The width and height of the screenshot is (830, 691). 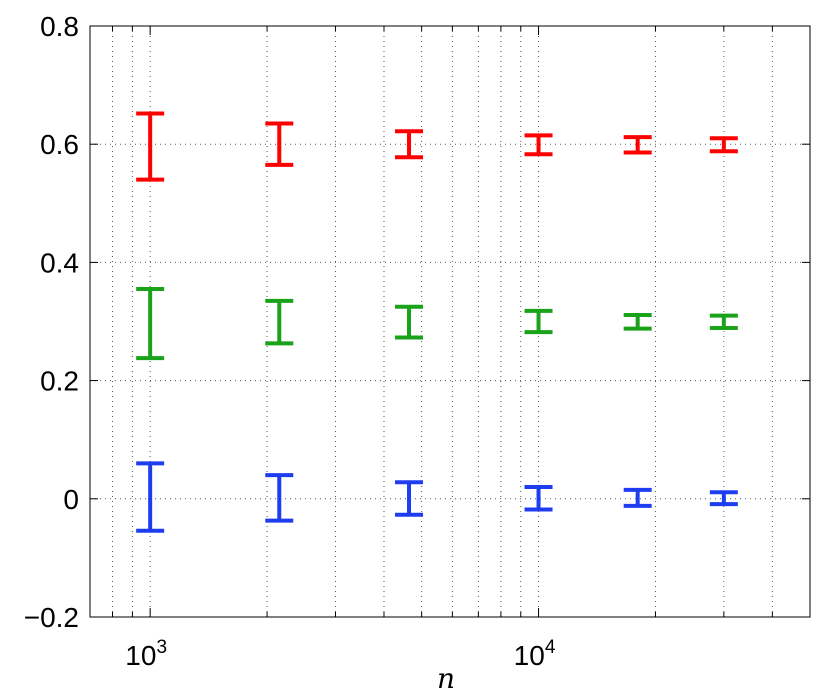 What do you see at coordinates (71, 499) in the screenshot?
I see `y-tick-label: 0` at bounding box center [71, 499].